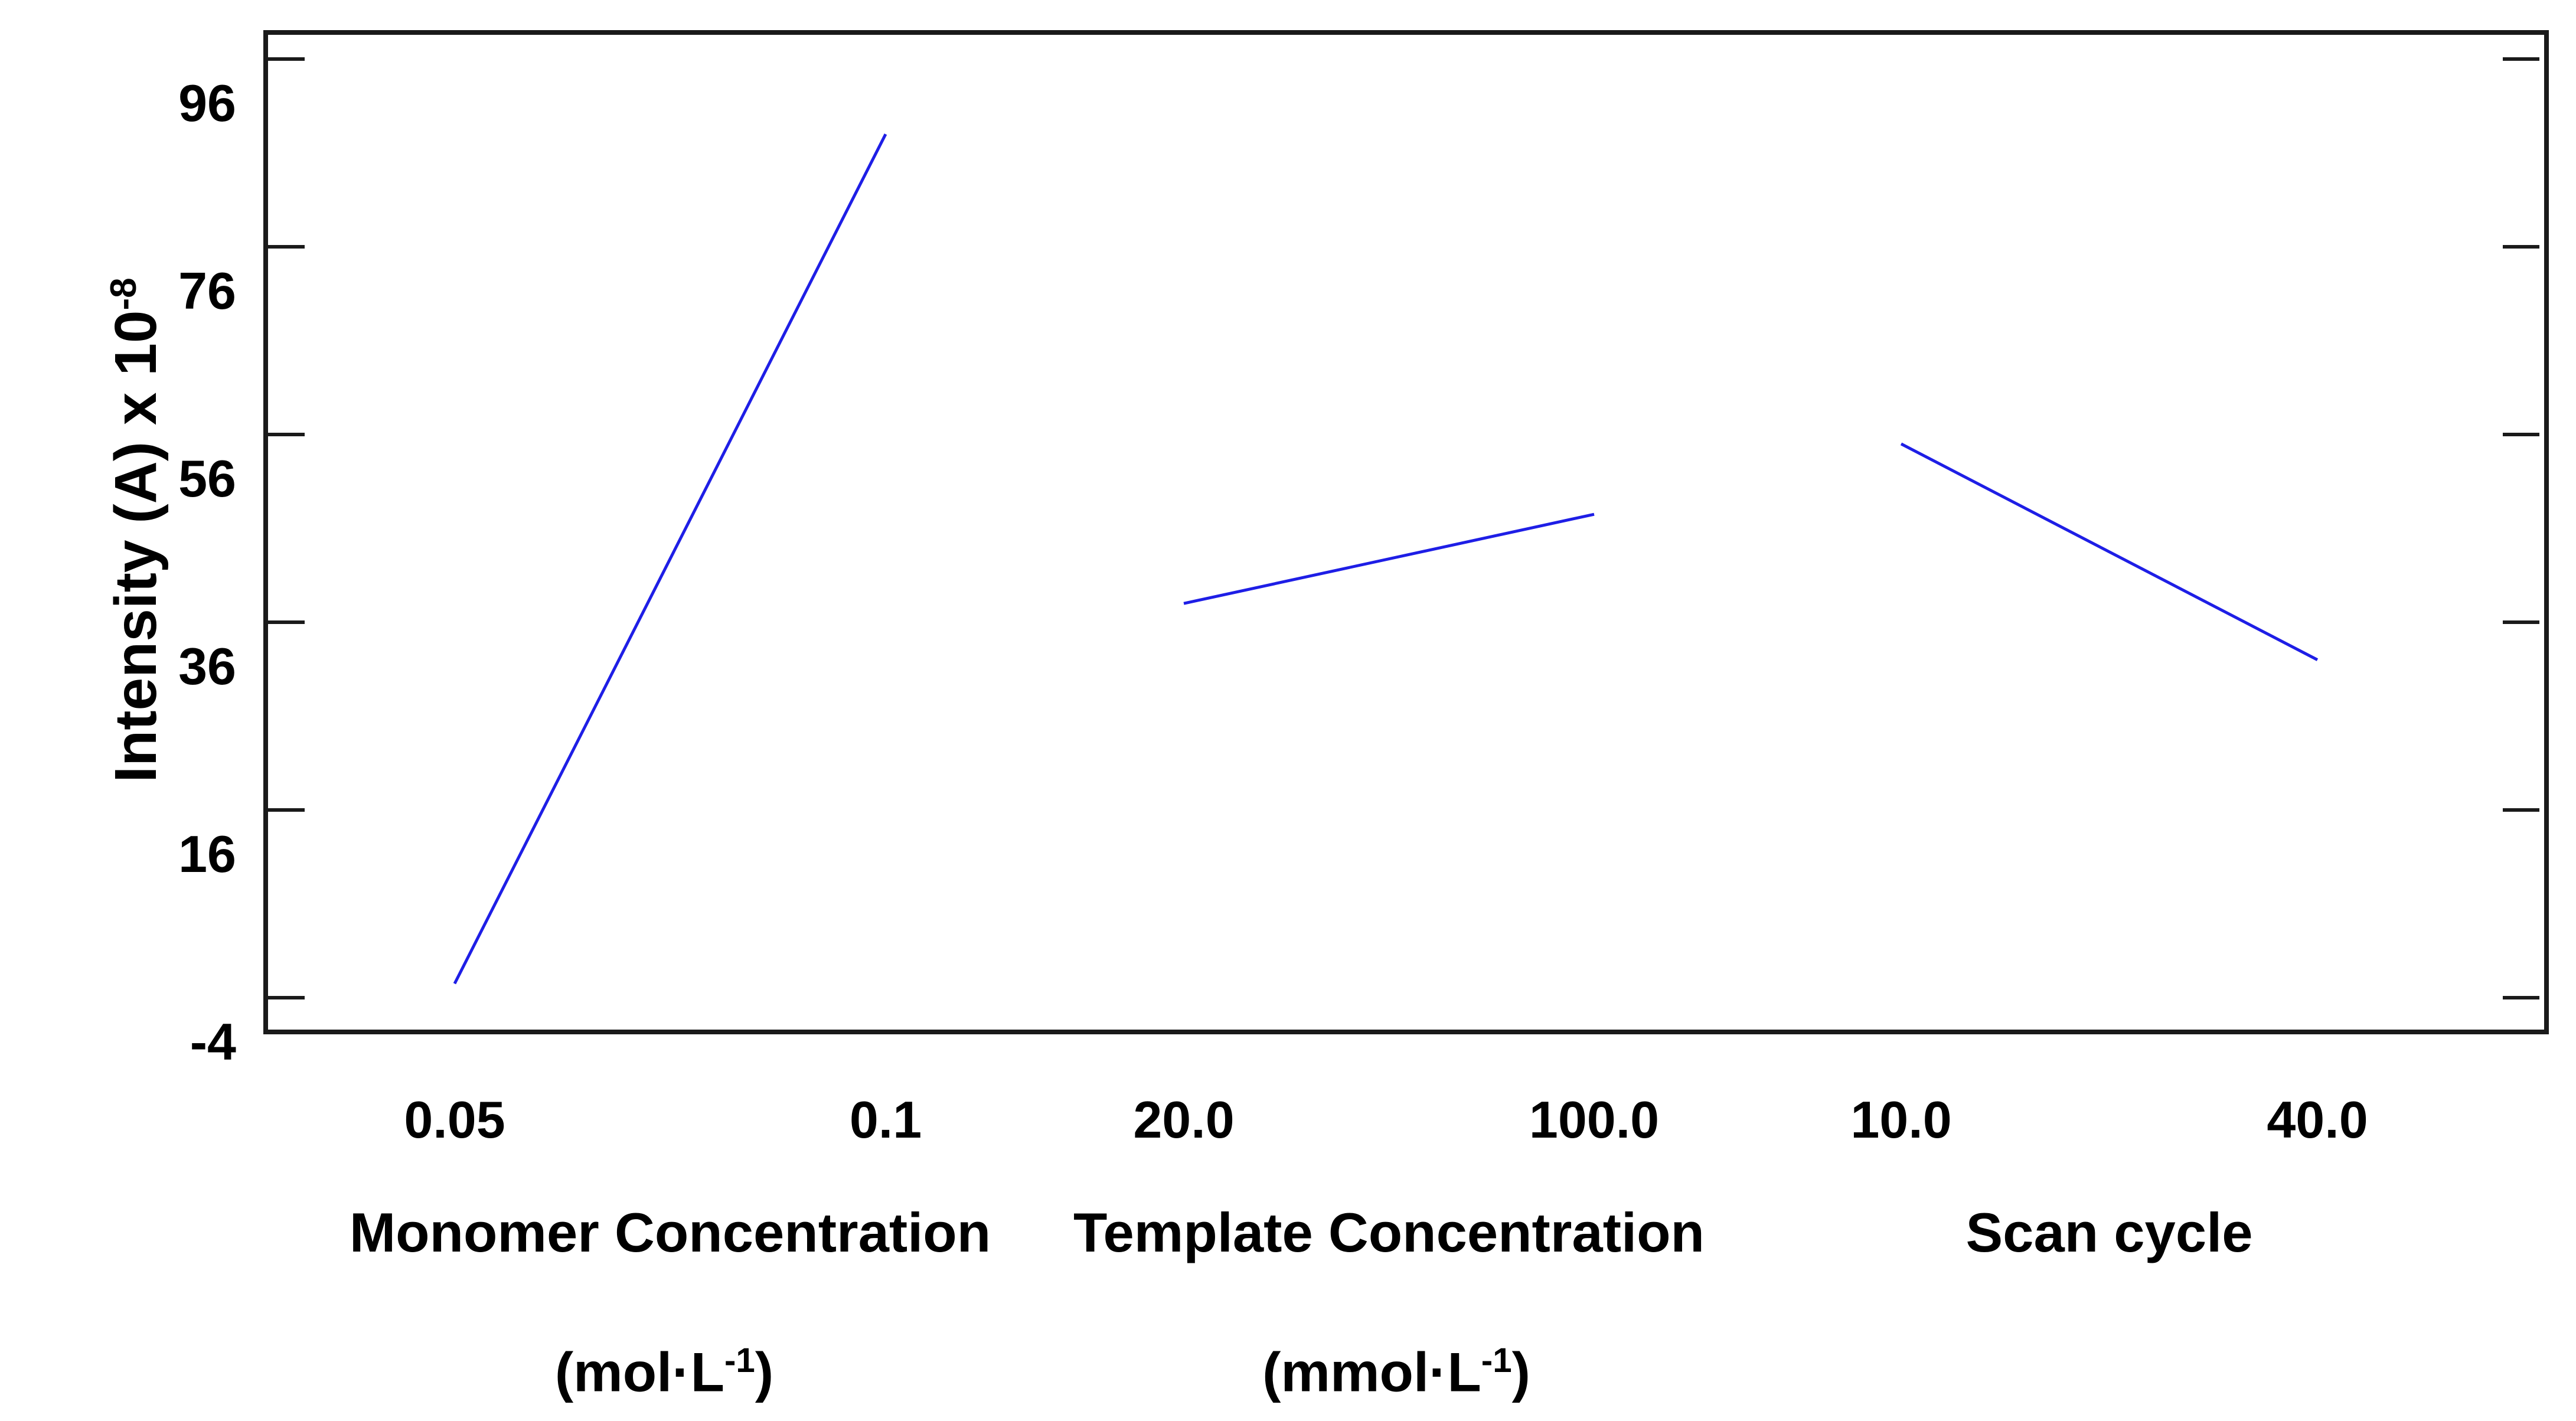 The width and height of the screenshot is (2576, 1421). Describe the element at coordinates (670, 1232) in the screenshot. I see `panel-title-monomer: Monomer Concentration` at that location.